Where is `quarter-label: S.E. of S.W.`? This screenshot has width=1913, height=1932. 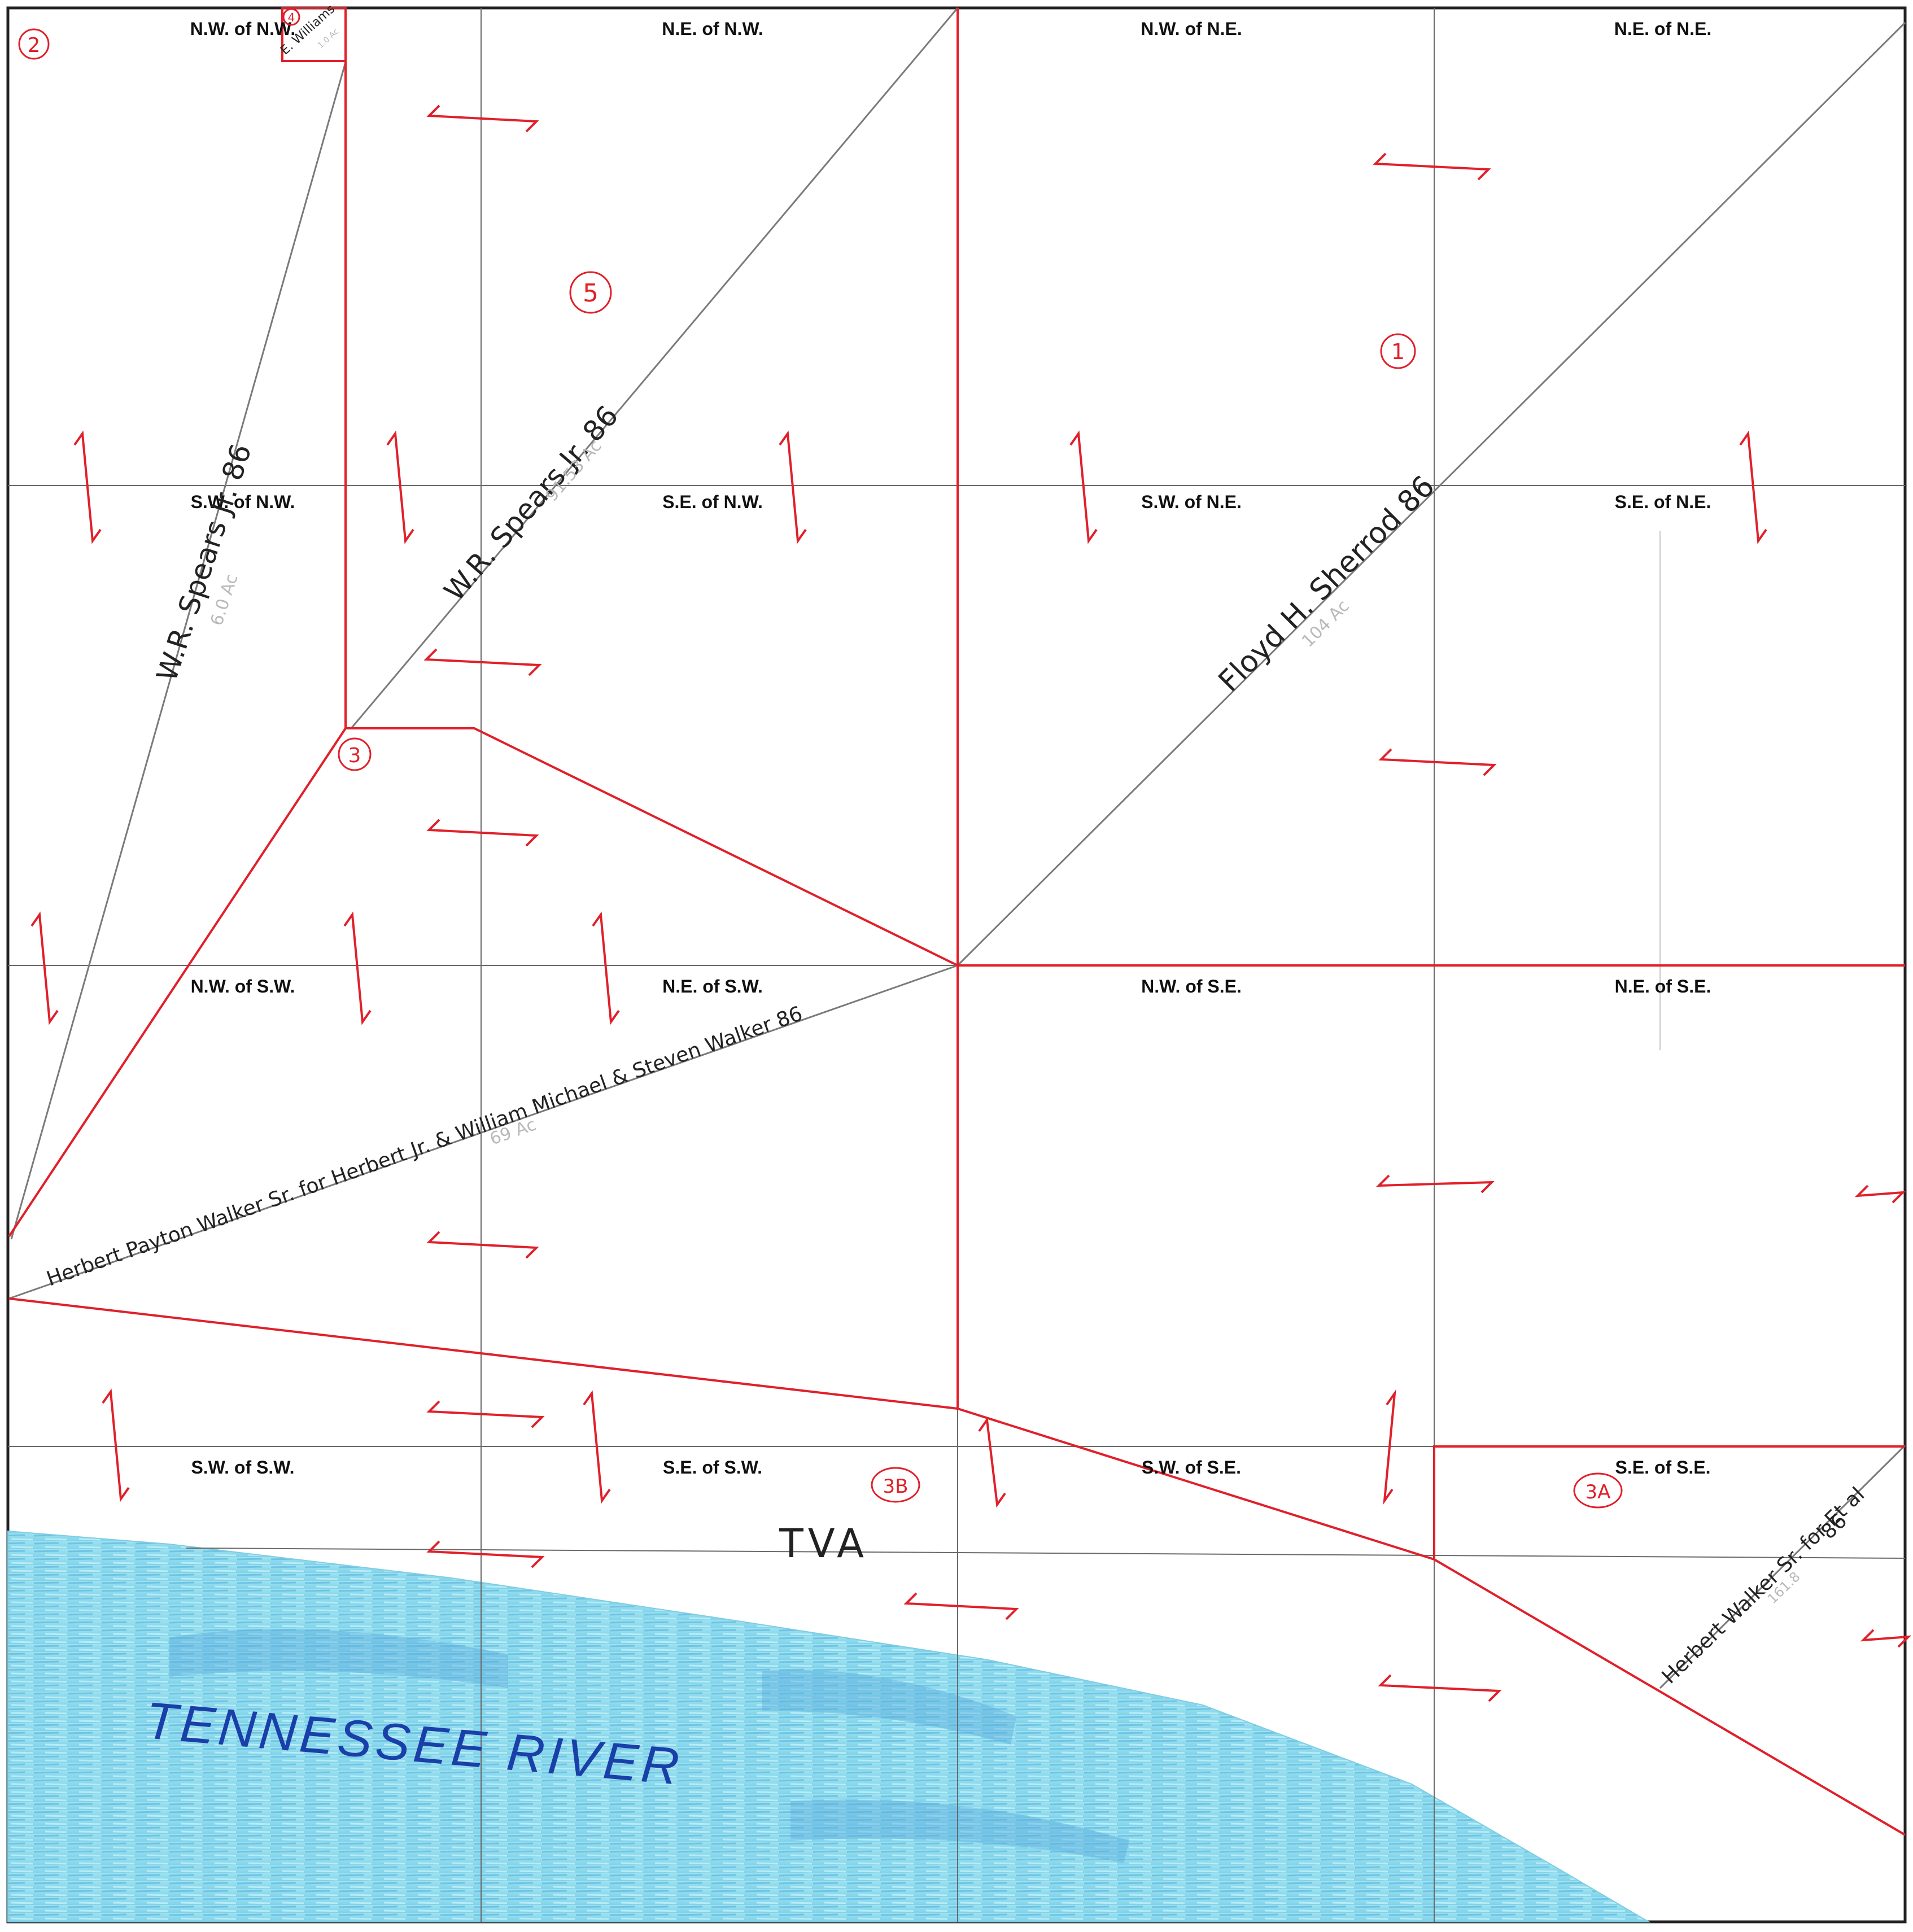
quarter-label: S.E. of S.W. is located at coordinates (712, 1467).